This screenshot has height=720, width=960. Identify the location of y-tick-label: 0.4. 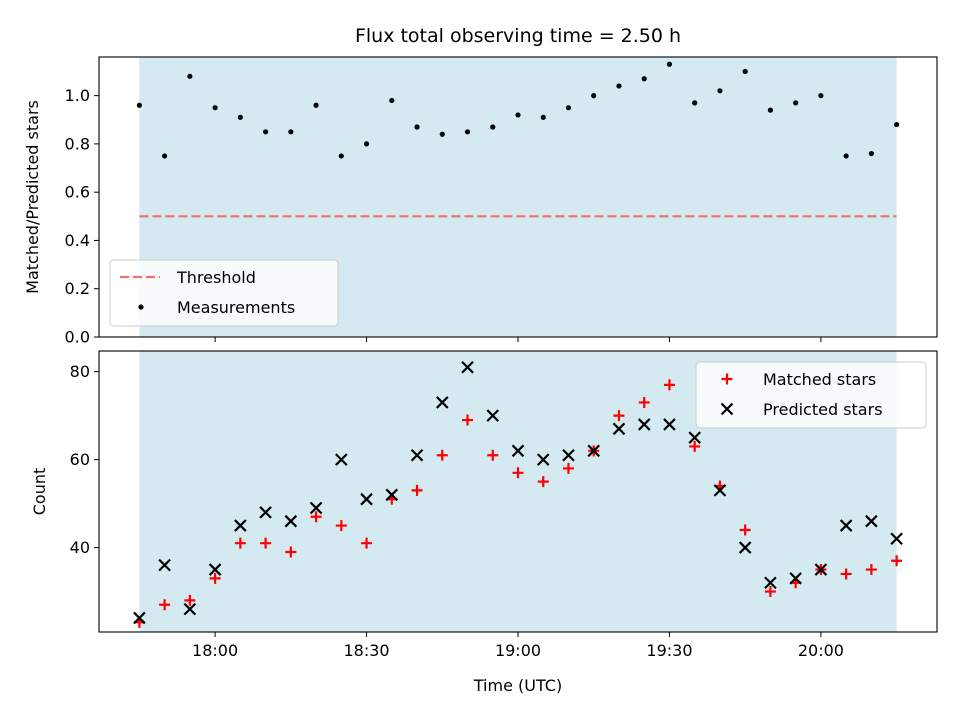
(77, 240).